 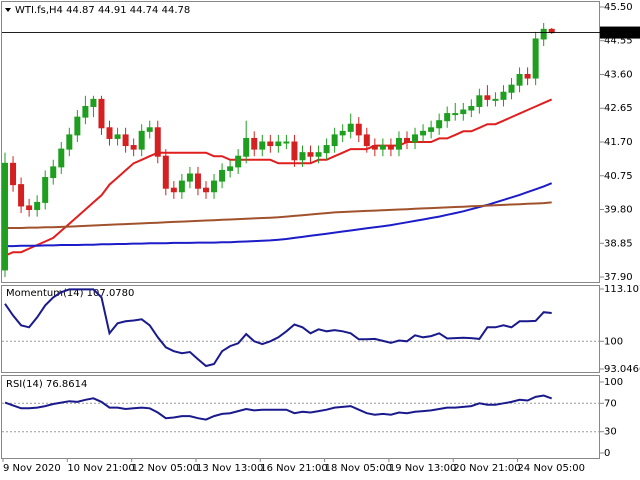 What do you see at coordinates (100, 468) in the screenshot?
I see `x-tick-label: 10 Nov 21:00` at bounding box center [100, 468].